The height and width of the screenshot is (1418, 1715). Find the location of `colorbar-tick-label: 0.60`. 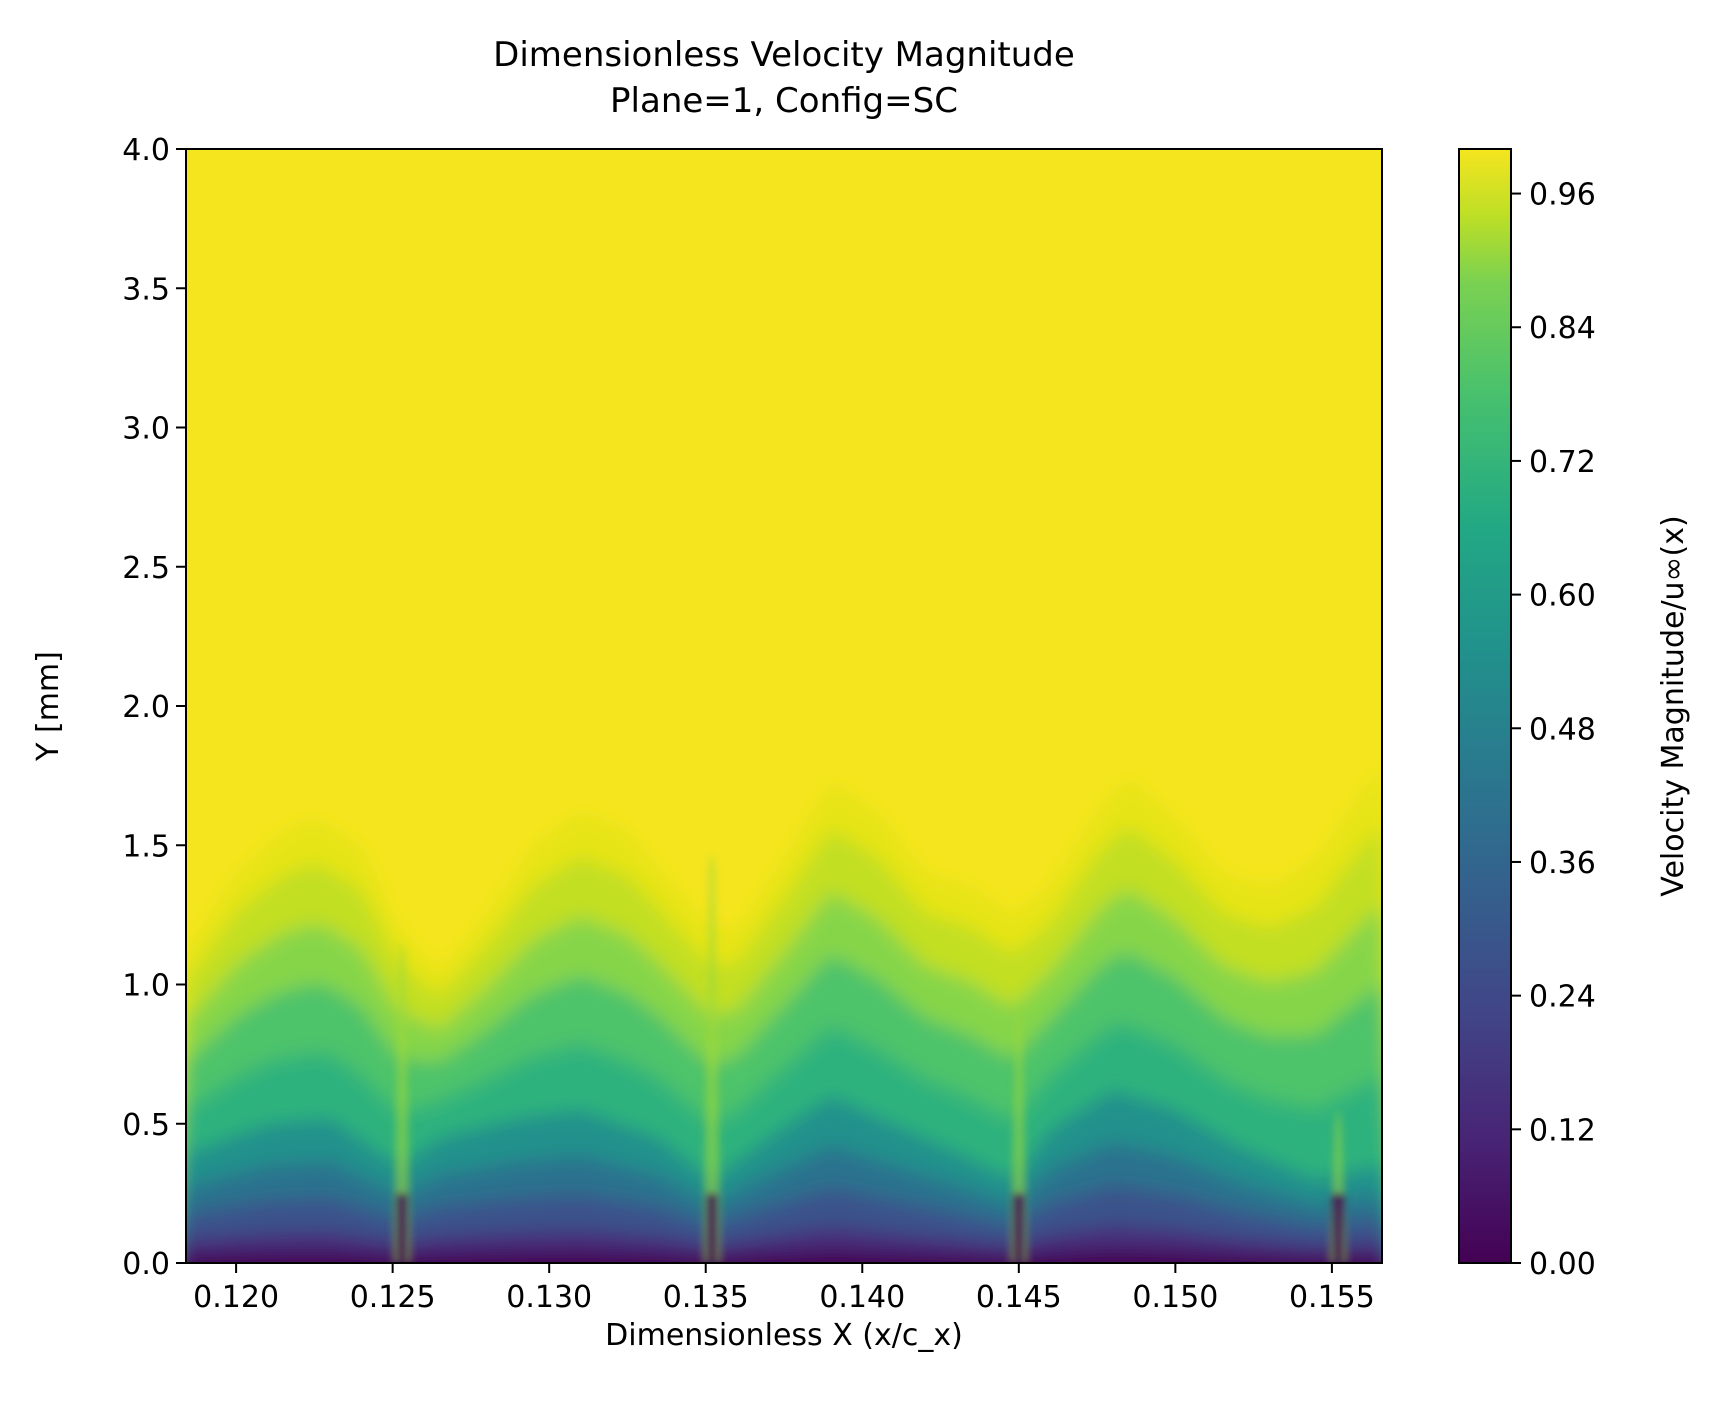

colorbar-tick-label: 0.60 is located at coordinates (1562, 596).